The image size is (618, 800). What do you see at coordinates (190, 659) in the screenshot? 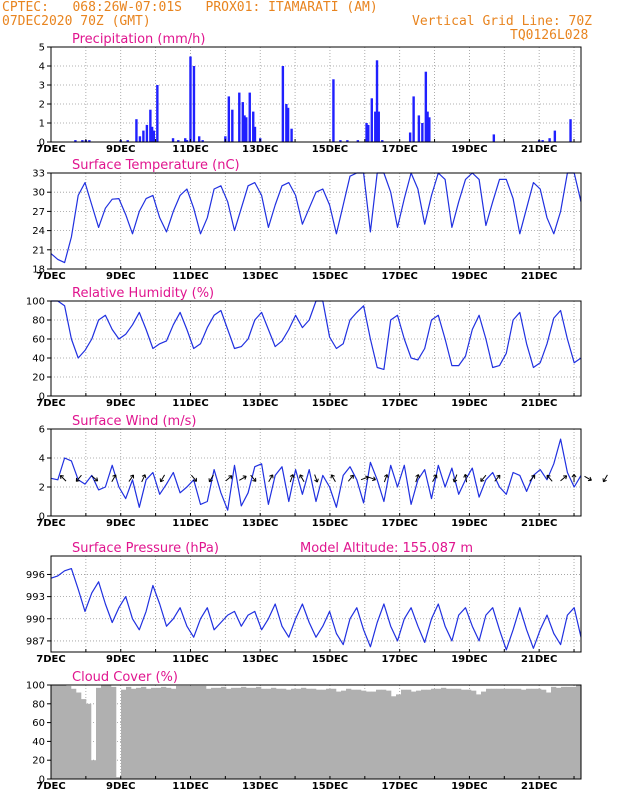
I see `x-tick-label: 11DEC` at bounding box center [190, 659].